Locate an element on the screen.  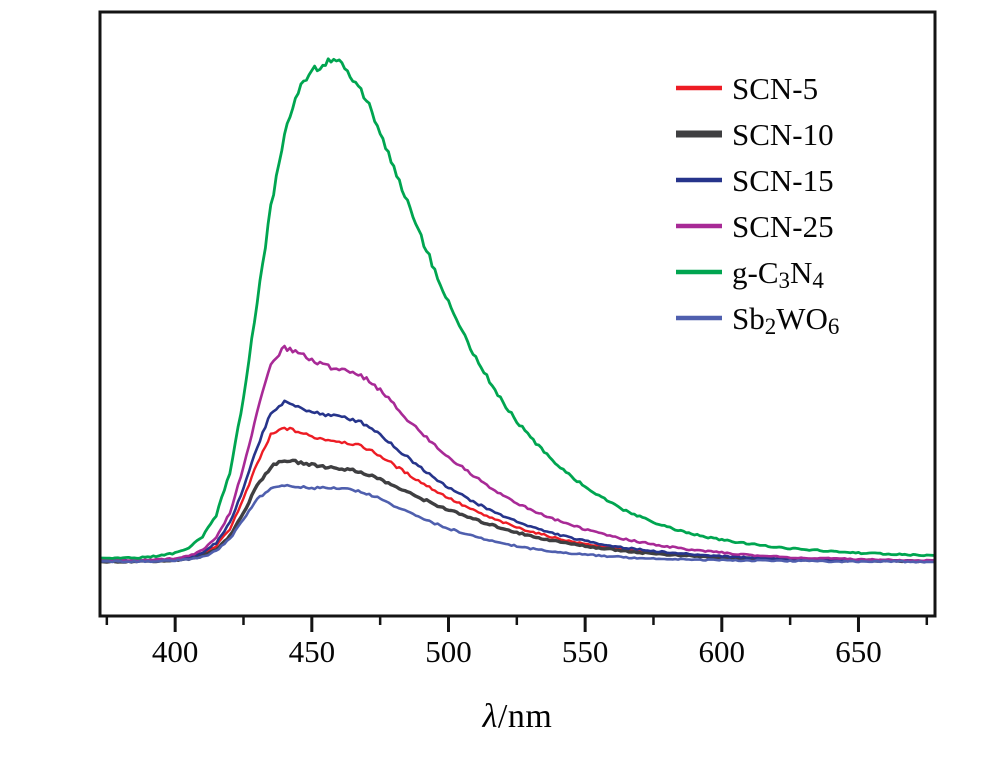
x-axis-label-lambda: λ is located at coordinates (490, 716).